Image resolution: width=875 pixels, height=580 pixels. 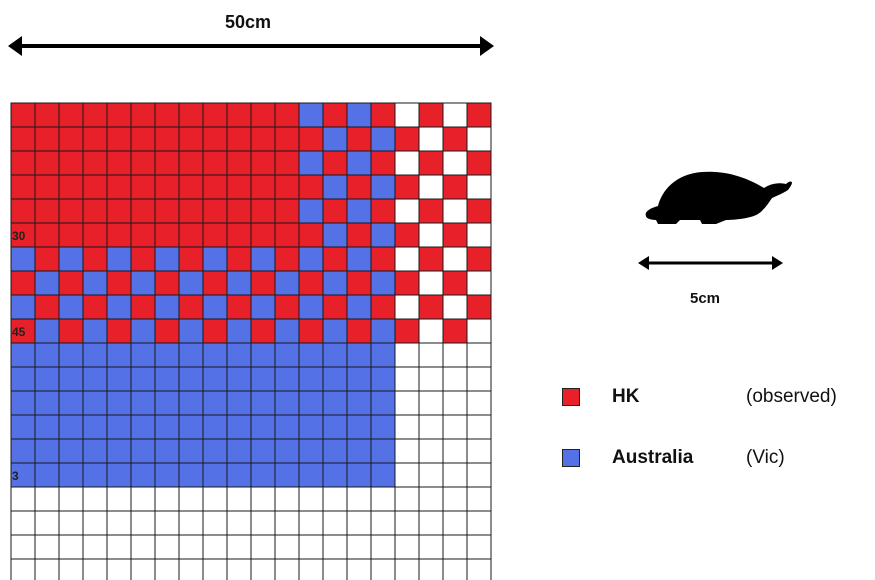 What do you see at coordinates (710, 263) in the screenshot?
I see `turtle-measure-arrow` at bounding box center [710, 263].